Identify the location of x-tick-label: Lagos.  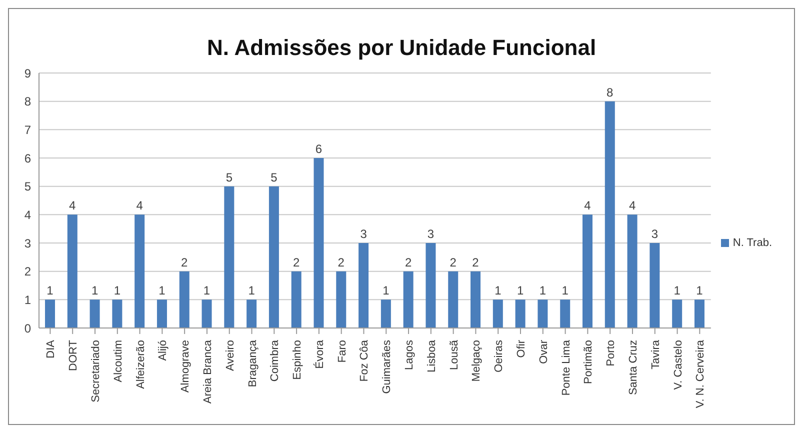
(410, 355).